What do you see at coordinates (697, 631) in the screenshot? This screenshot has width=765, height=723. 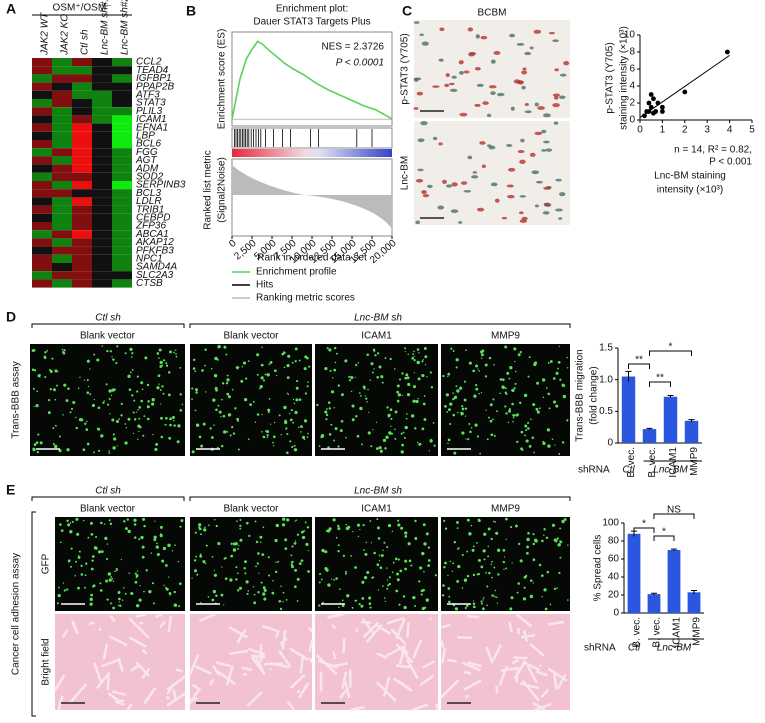 I see `x-tick-label: MMP9` at bounding box center [697, 631].